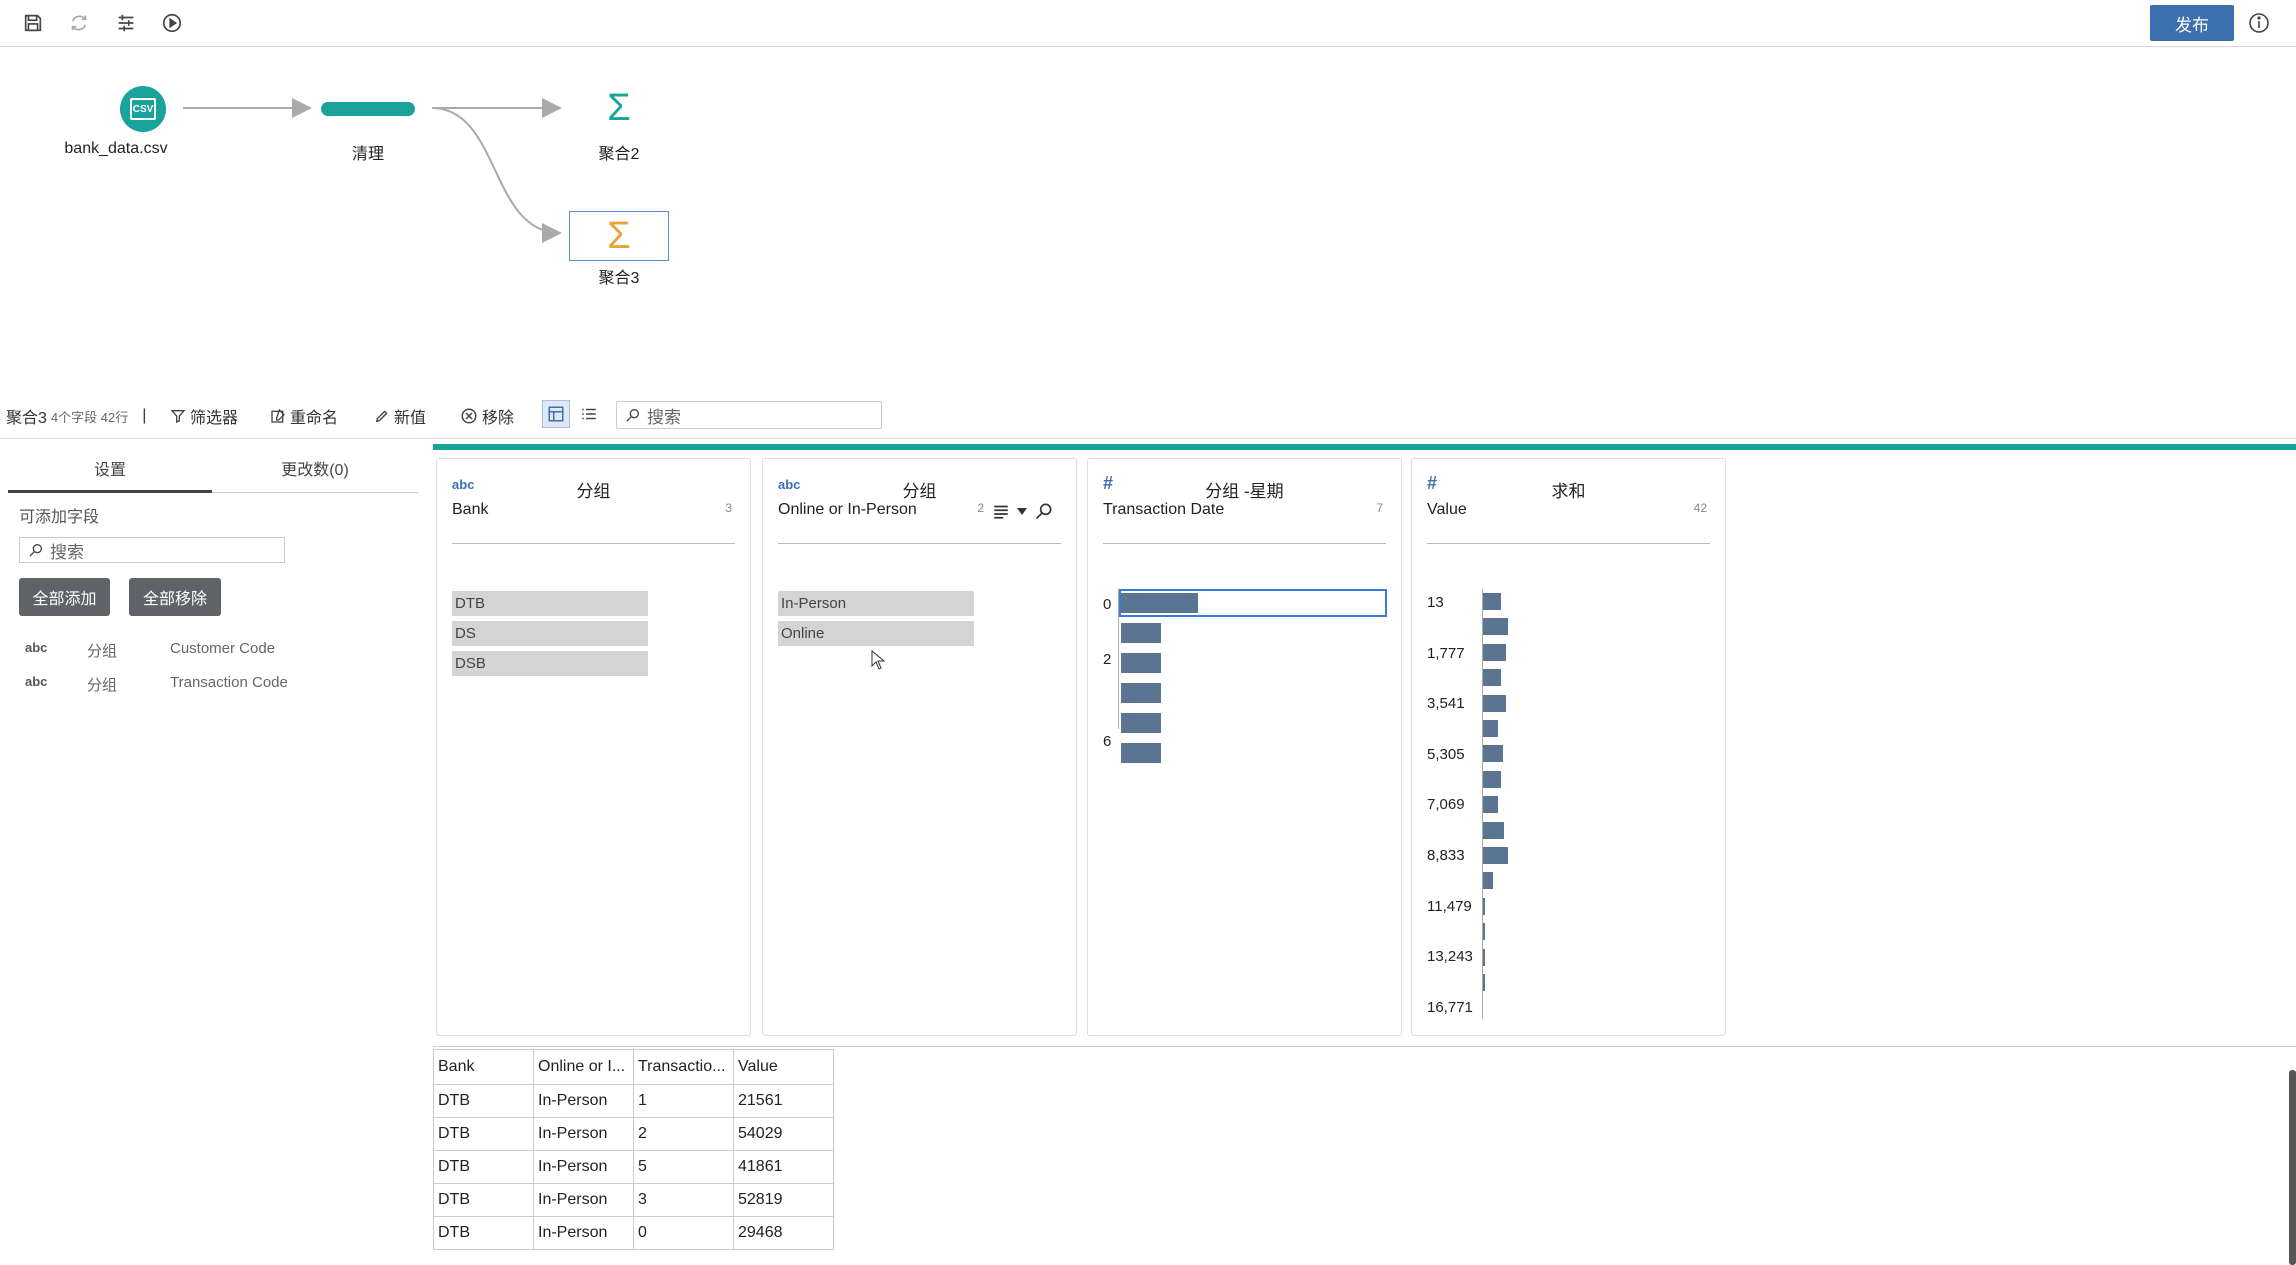 Image resolution: width=2296 pixels, height=1265 pixels. I want to click on grid-header-row: Bank Online or I... Transactio... Value, so click(633, 1067).